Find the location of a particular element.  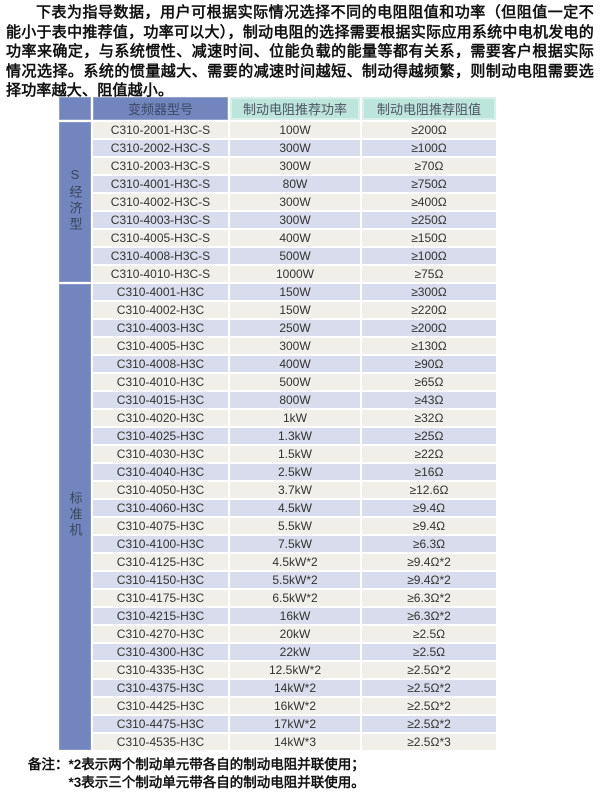

table-row: C310-4270-H3C 20kW ≥2.5Ω is located at coordinates (277, 634).